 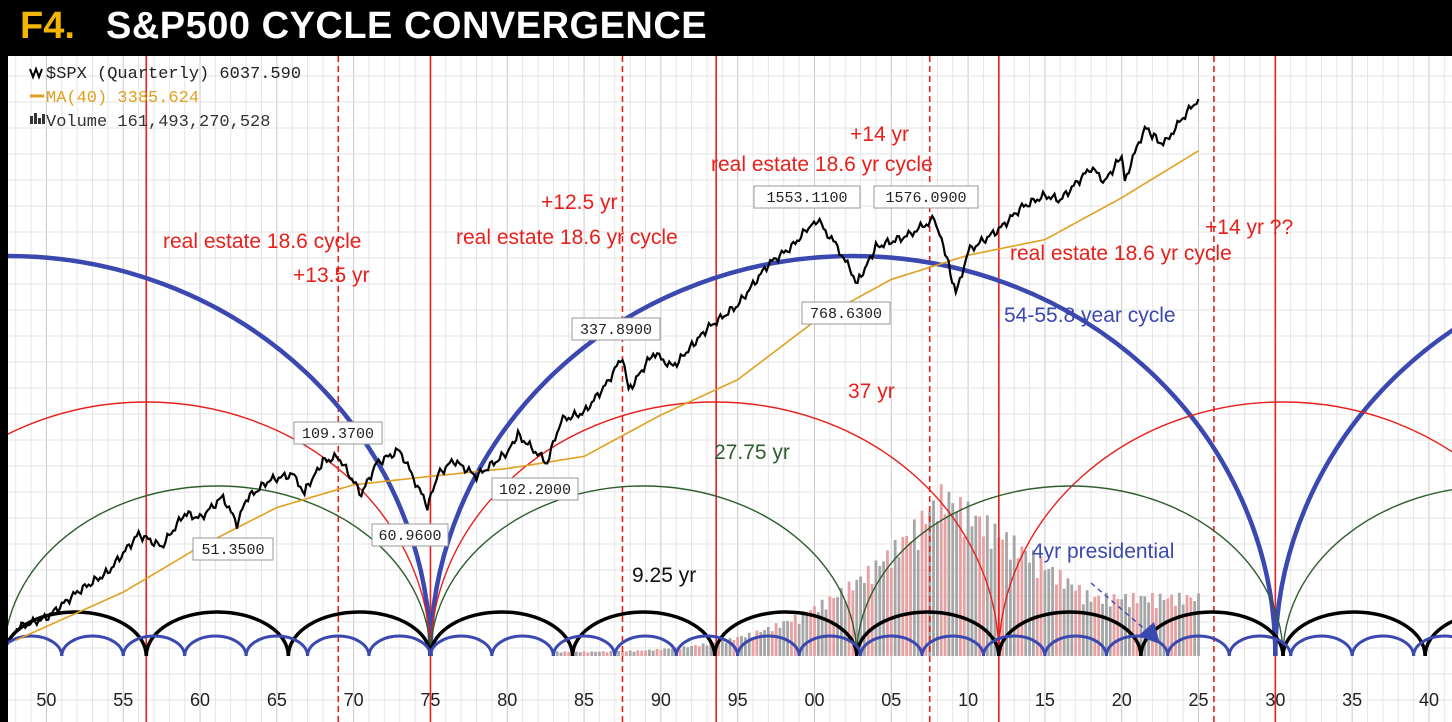 I want to click on volume-legend-label: Volume 161,493,270,528, so click(x=158, y=122).